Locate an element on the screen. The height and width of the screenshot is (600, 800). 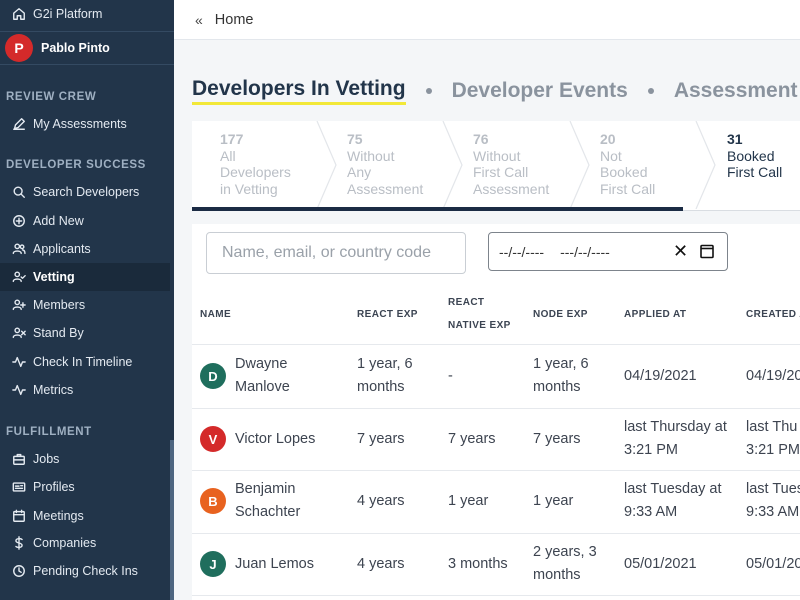
sidebar-item-jobs: Jobs is located at coordinates (85, 459).